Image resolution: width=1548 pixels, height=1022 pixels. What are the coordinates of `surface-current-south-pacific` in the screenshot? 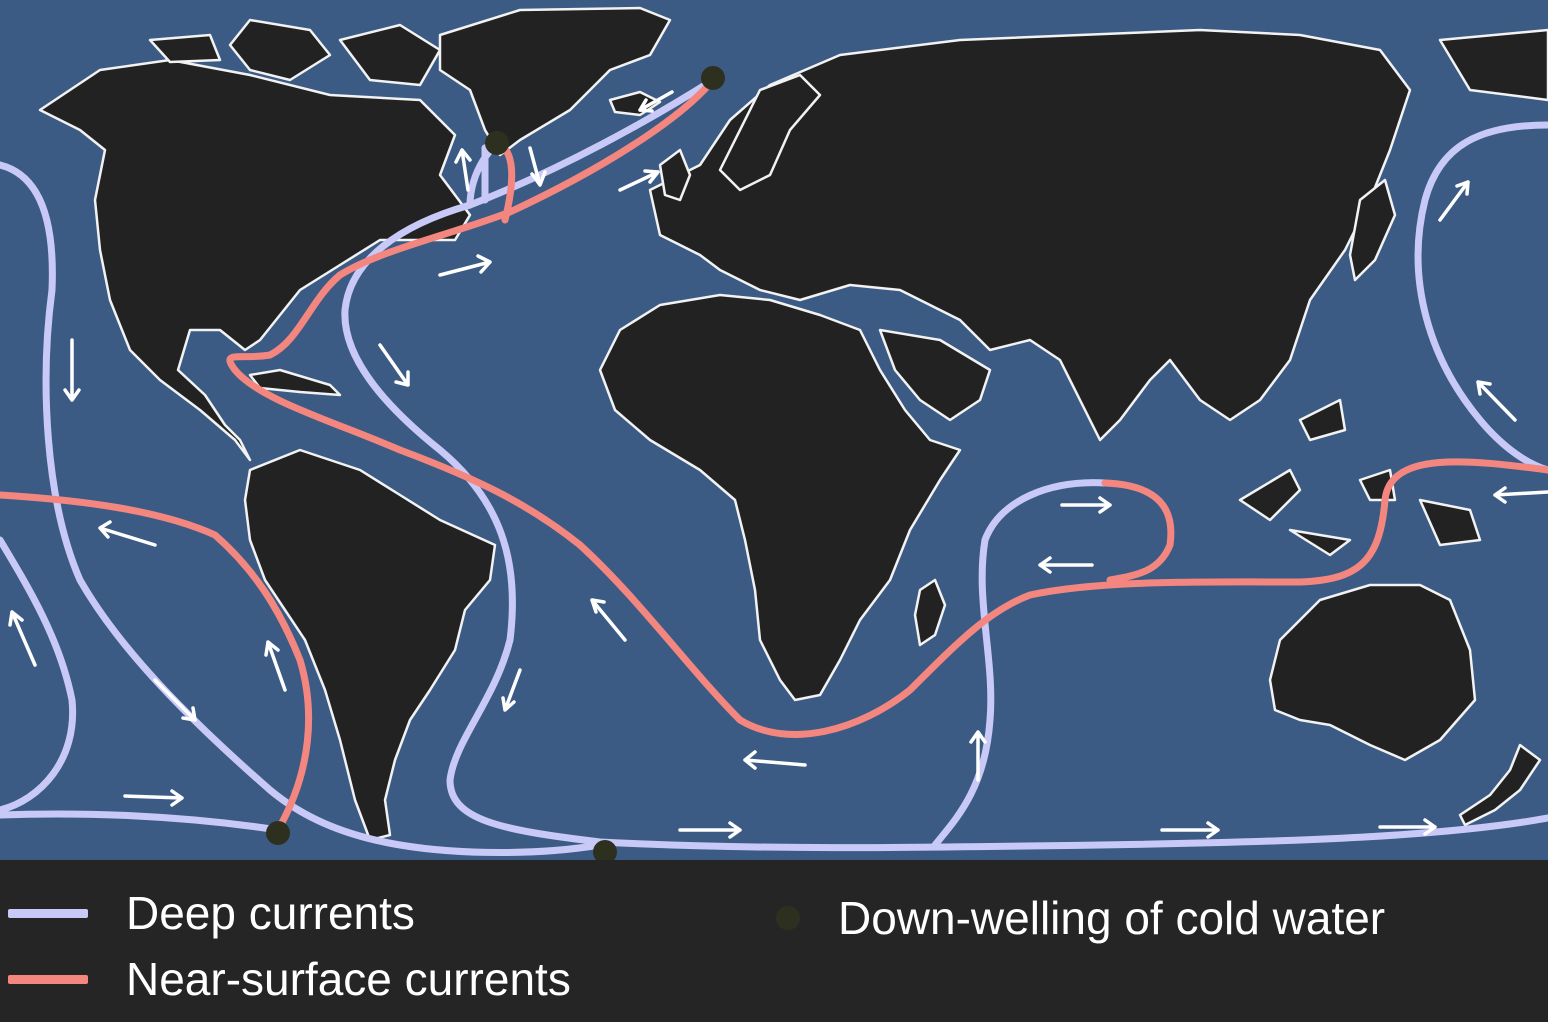 It's located at (156, 662).